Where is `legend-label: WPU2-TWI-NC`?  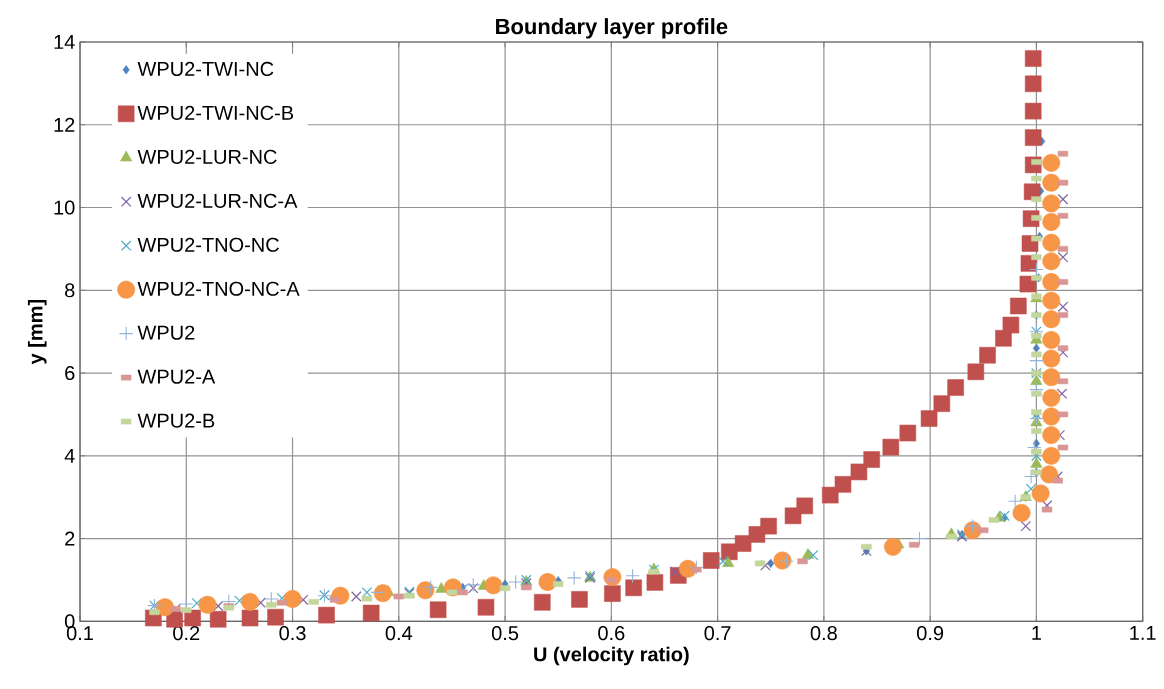
legend-label: WPU2-TWI-NC is located at coordinates (205, 69).